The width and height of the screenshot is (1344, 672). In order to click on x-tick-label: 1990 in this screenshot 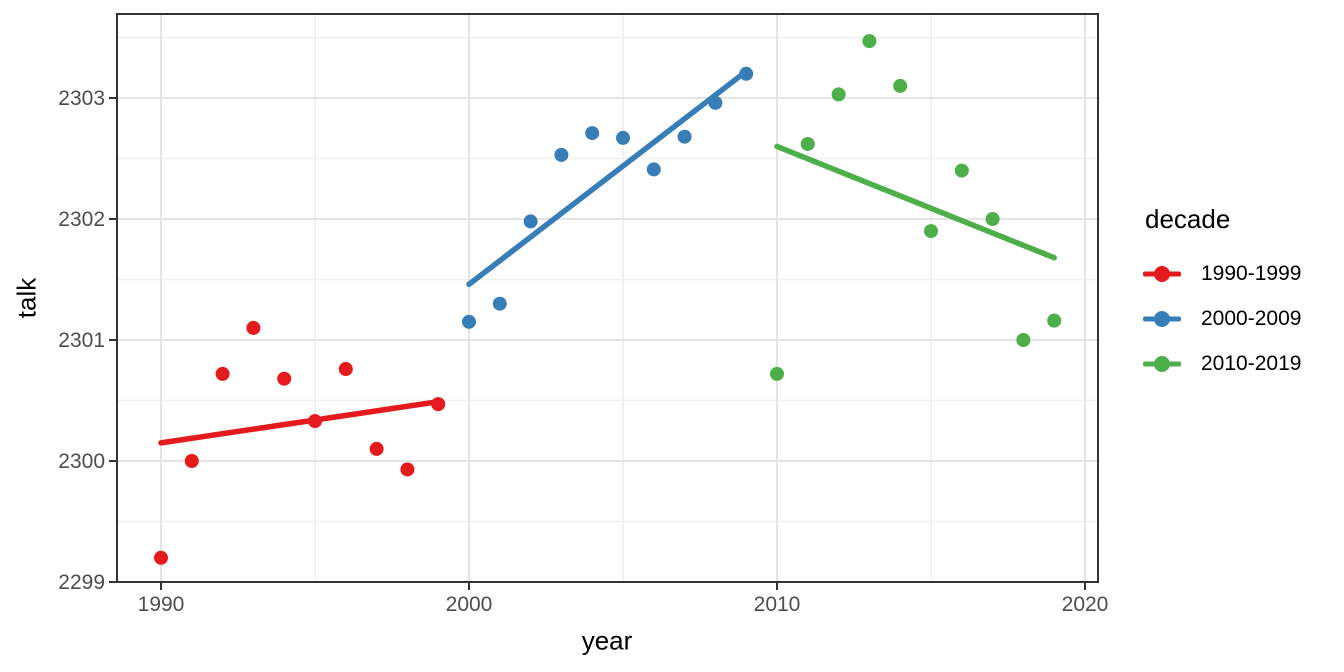, I will do `click(161, 604)`.